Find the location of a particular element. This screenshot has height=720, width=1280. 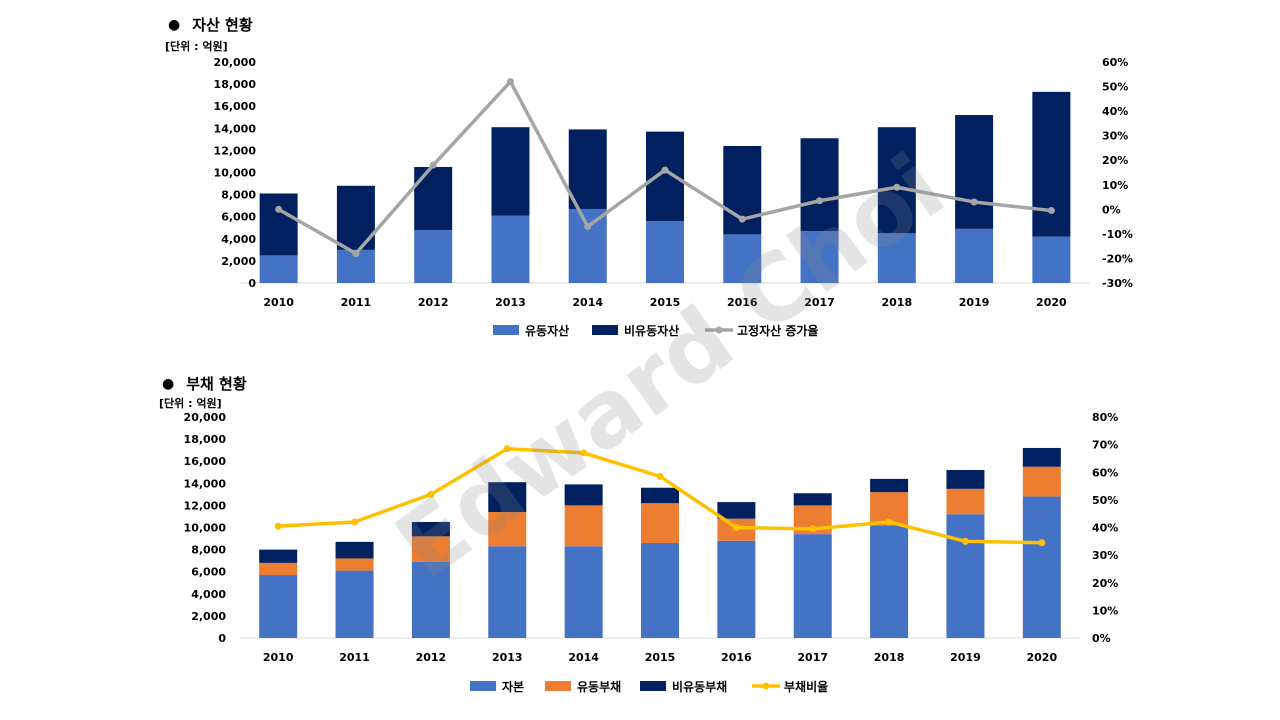

y-left-tick-label: 6,000 is located at coordinates (238, 217).